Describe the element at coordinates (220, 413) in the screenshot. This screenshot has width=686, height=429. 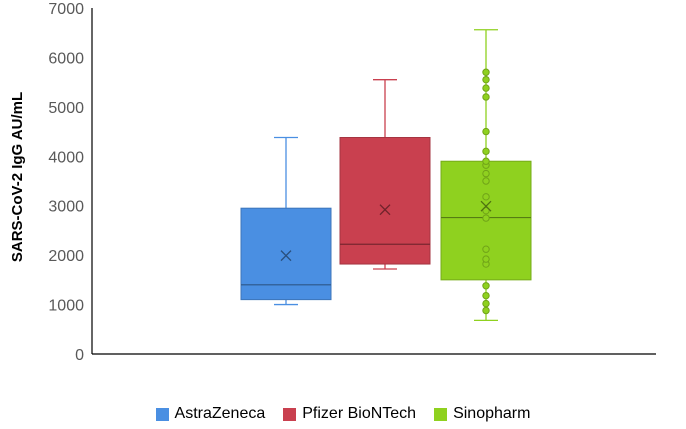
I see `legend-label-astrazeneca: AstraZeneca` at that location.